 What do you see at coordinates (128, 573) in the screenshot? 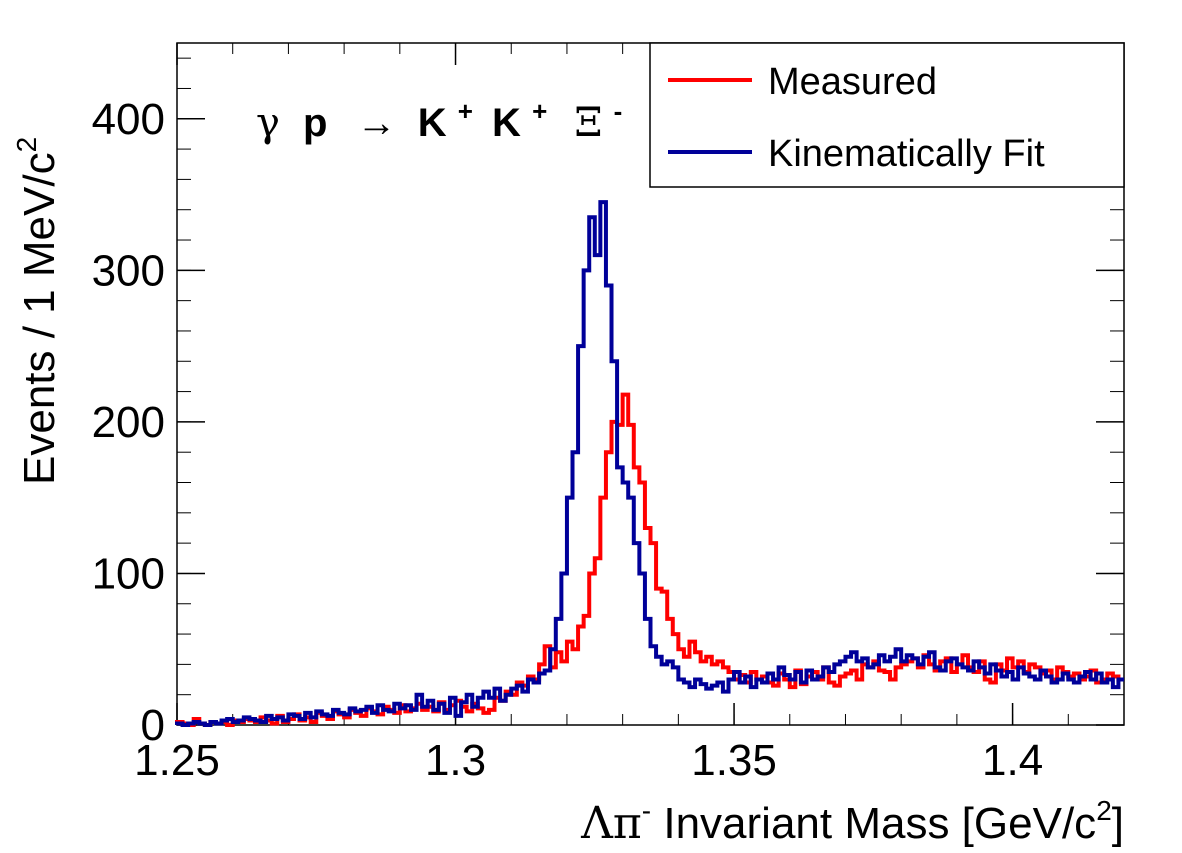
I see `y-tick-label: 100` at bounding box center [128, 573].